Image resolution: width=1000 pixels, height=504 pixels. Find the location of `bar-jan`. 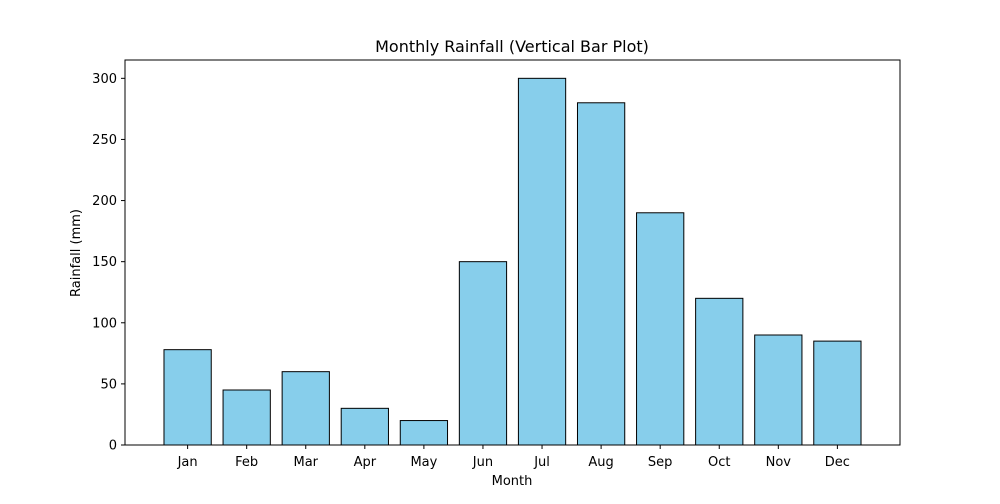

bar-jan is located at coordinates (187, 397).